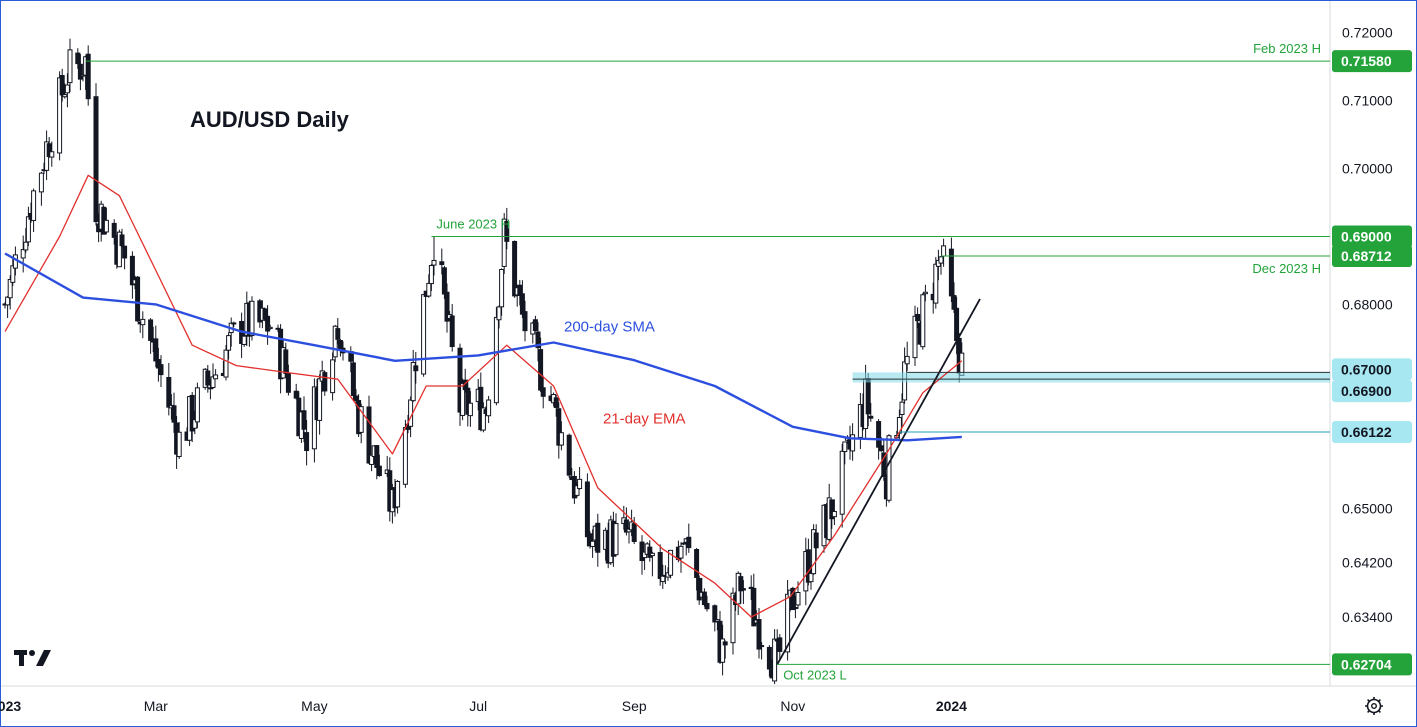  What do you see at coordinates (156, 706) in the screenshot?
I see `x-tick-label: Mar` at bounding box center [156, 706].